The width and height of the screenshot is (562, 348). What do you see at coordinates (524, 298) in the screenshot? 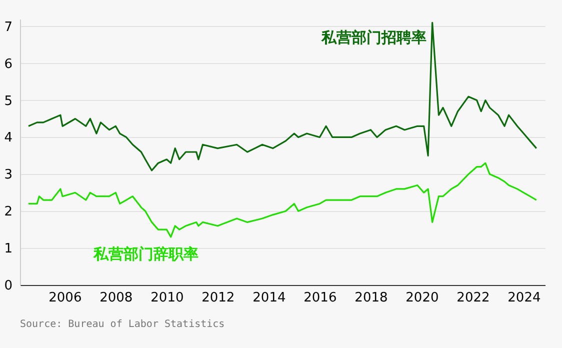
I see `x-tick-label: 2024` at bounding box center [524, 298].